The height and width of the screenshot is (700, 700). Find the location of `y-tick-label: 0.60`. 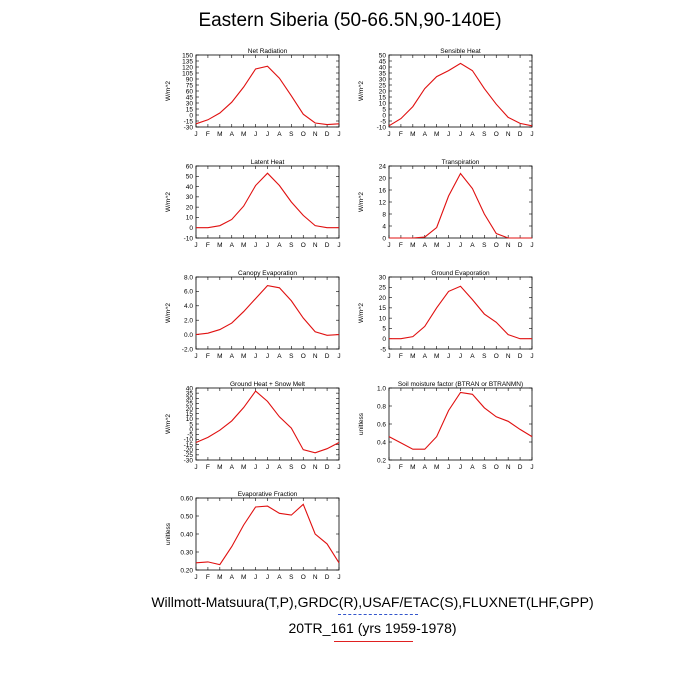

y-tick-label: 0.60 is located at coordinates (186, 498).